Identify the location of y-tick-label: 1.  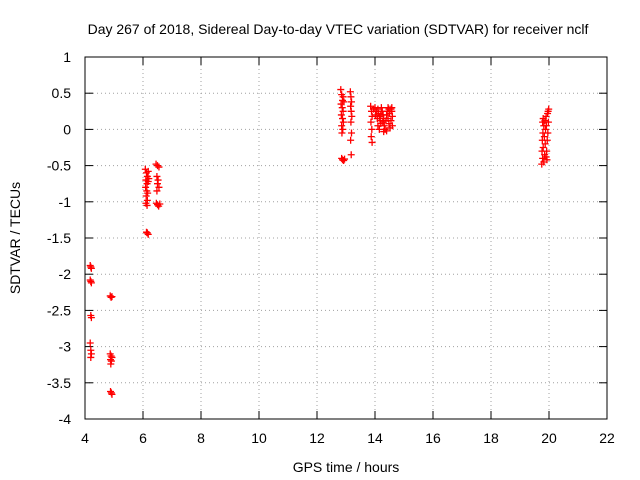
(67, 57).